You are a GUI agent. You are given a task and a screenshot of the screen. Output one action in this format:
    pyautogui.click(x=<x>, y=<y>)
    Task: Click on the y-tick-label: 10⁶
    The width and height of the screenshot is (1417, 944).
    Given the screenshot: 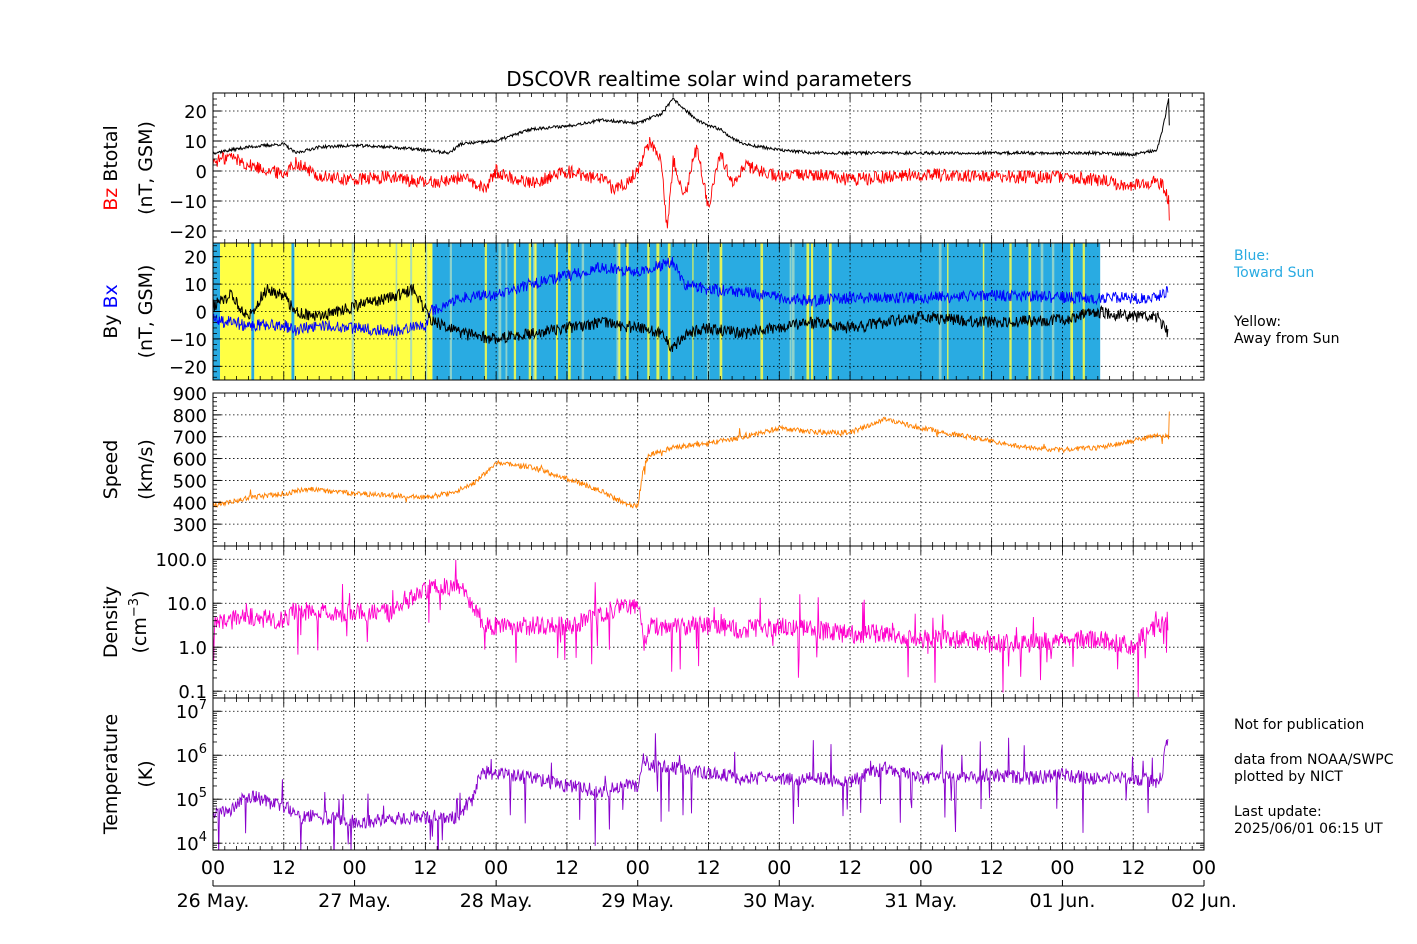 What is the action you would take?
    pyautogui.click(x=191, y=754)
    